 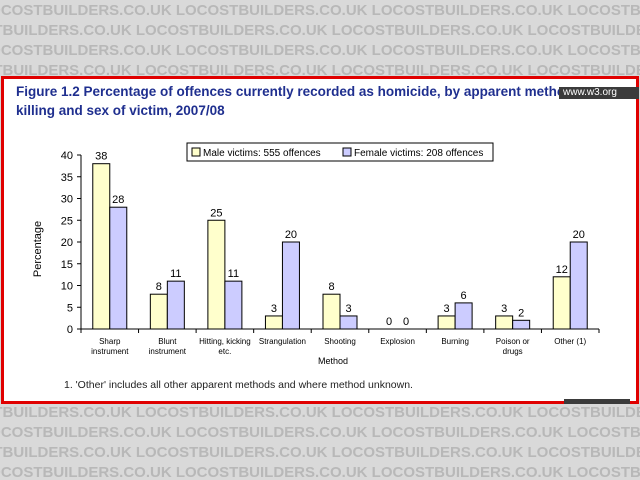 I want to click on x-tick-label: Strangulation, so click(x=282, y=341).